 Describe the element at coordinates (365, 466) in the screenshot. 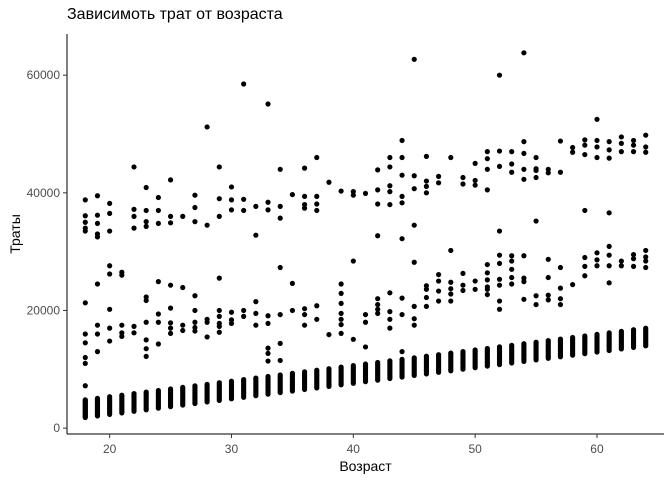

I see `x-axis-title: Возраст` at that location.